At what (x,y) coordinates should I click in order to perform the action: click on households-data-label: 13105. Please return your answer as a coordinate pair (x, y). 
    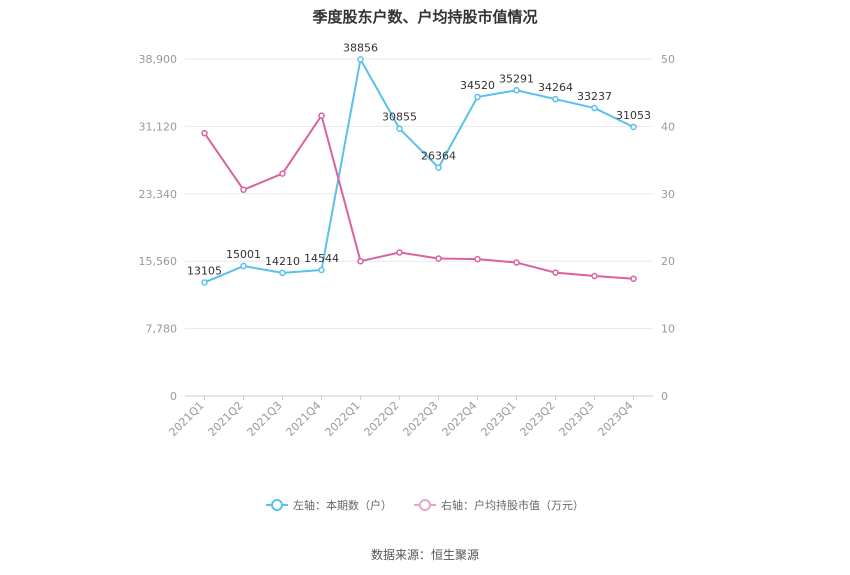
    Looking at the image, I should click on (204, 270).